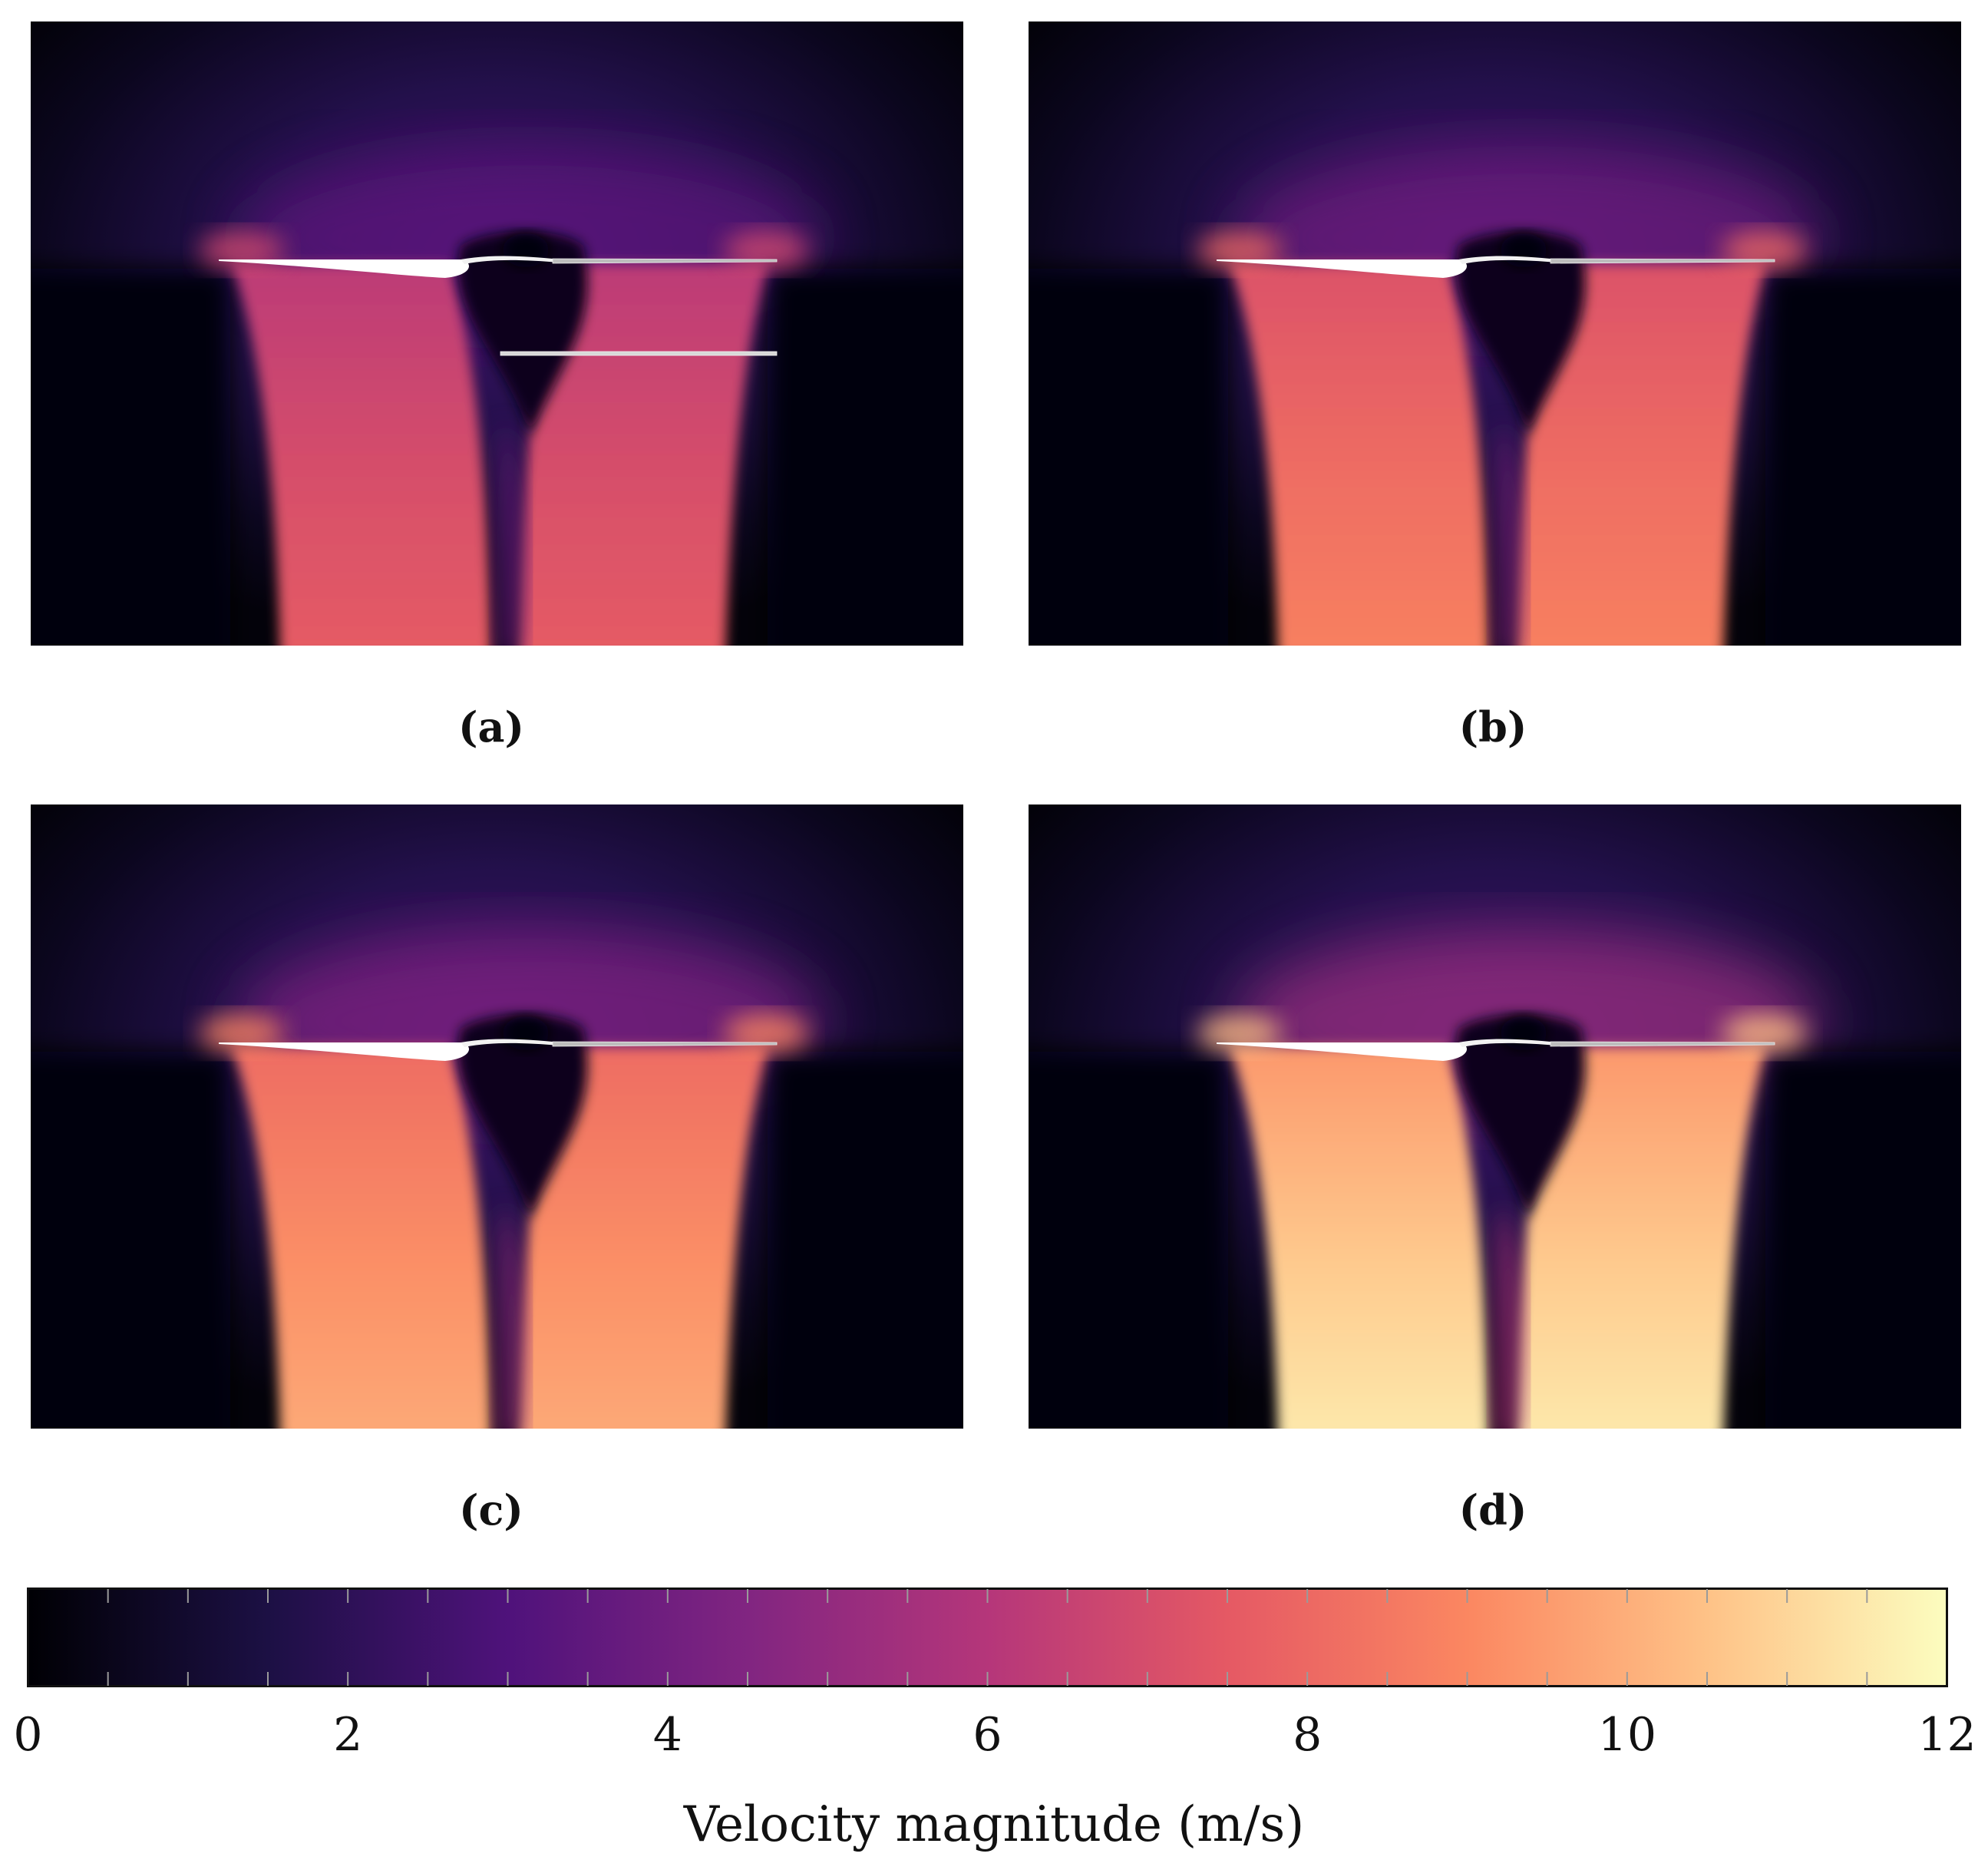  I want to click on colorbar-gradient, so click(987, 1637).